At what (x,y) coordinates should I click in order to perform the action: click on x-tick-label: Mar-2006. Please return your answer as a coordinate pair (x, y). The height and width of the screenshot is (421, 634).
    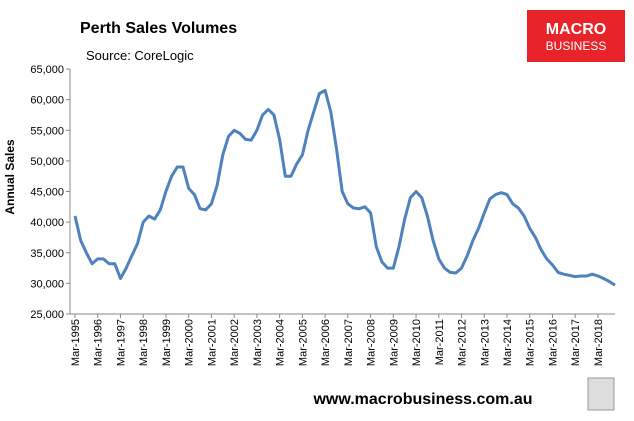
    Looking at the image, I should click on (326, 342).